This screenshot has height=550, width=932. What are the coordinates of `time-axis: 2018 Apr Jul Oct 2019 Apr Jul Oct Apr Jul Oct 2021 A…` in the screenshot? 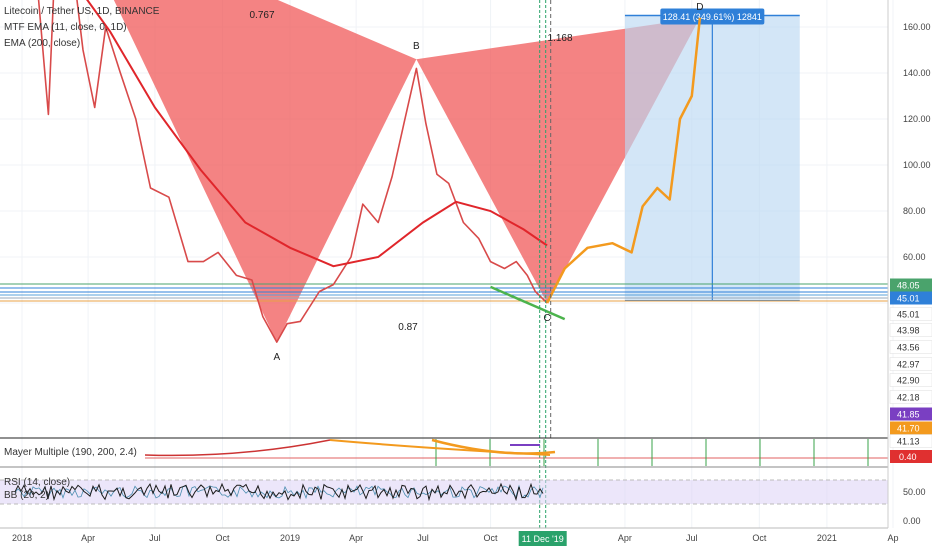 It's located at (455, 538).